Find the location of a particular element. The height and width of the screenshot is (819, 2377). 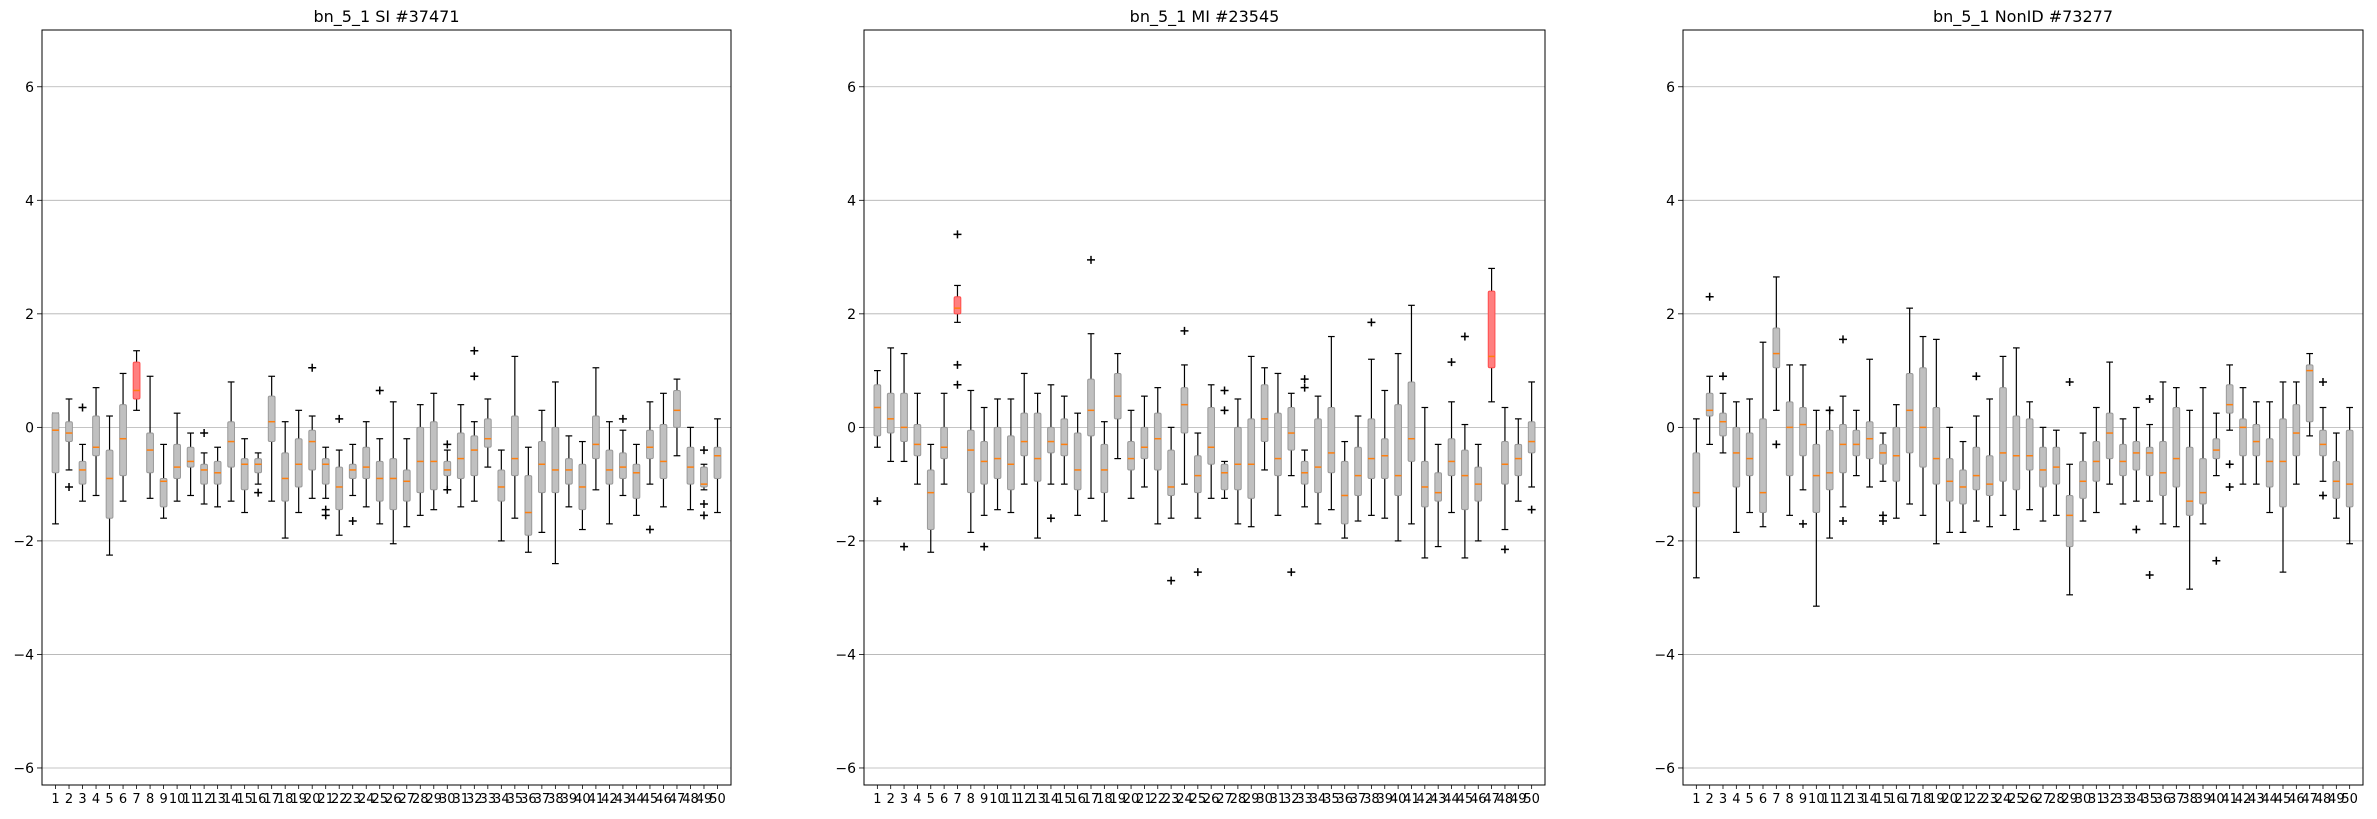

x-tick-label: 8 is located at coordinates (150, 799).